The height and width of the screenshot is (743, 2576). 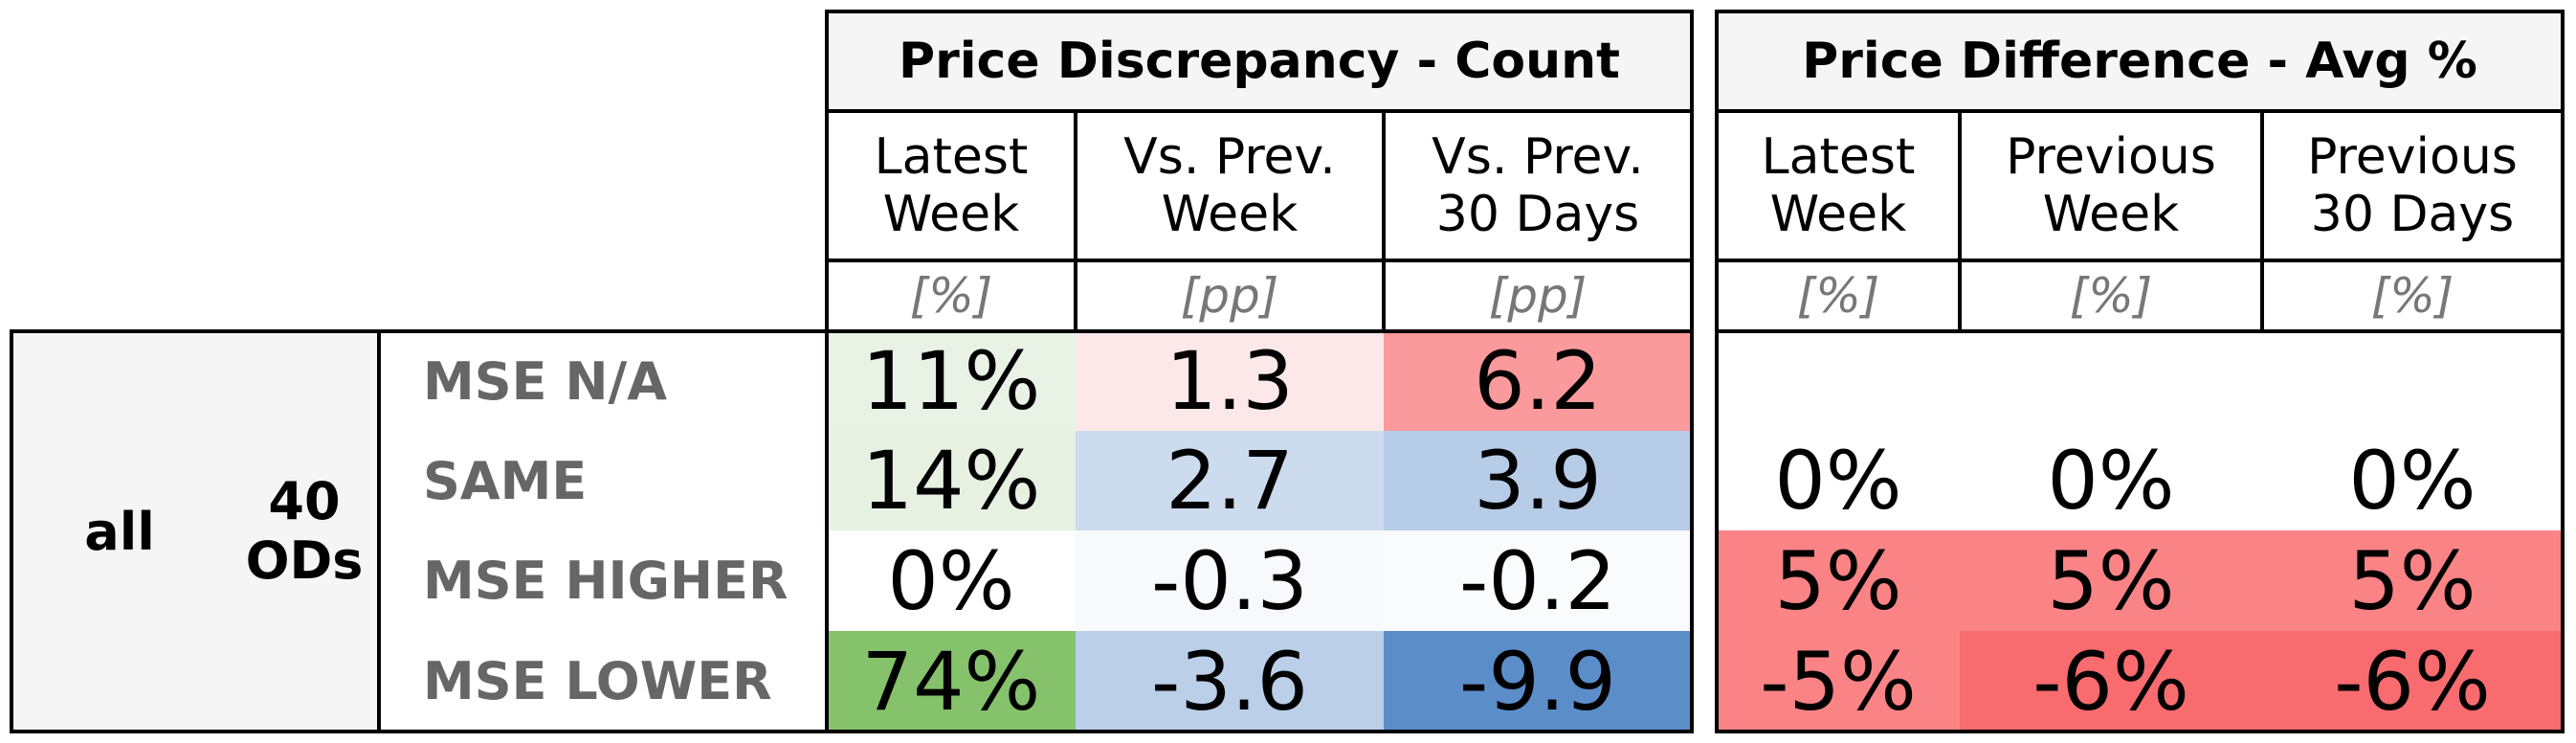 What do you see at coordinates (505, 480) in the screenshot?
I see `row-label-same: SAME` at bounding box center [505, 480].